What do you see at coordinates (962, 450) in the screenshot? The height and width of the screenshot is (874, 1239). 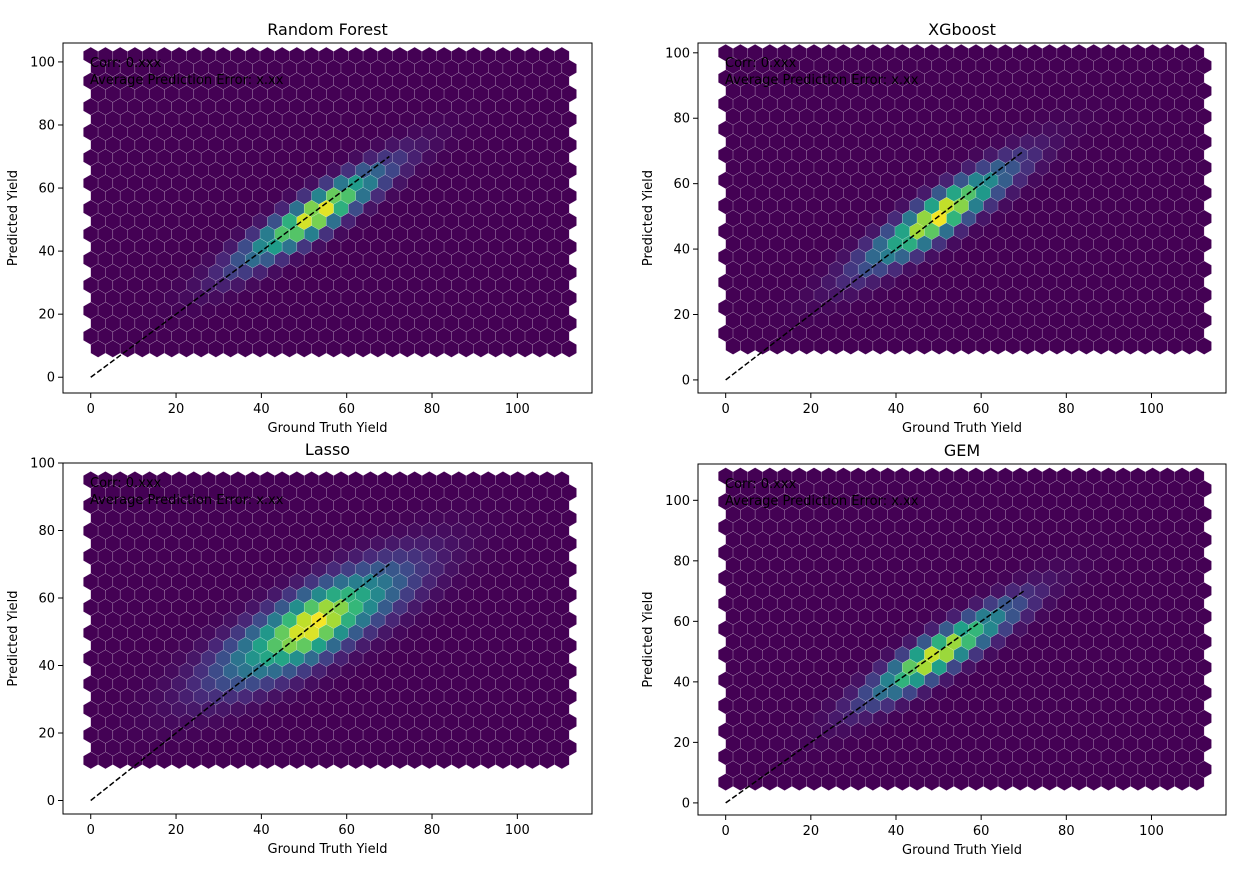 I see `chart-title: GEM` at bounding box center [962, 450].